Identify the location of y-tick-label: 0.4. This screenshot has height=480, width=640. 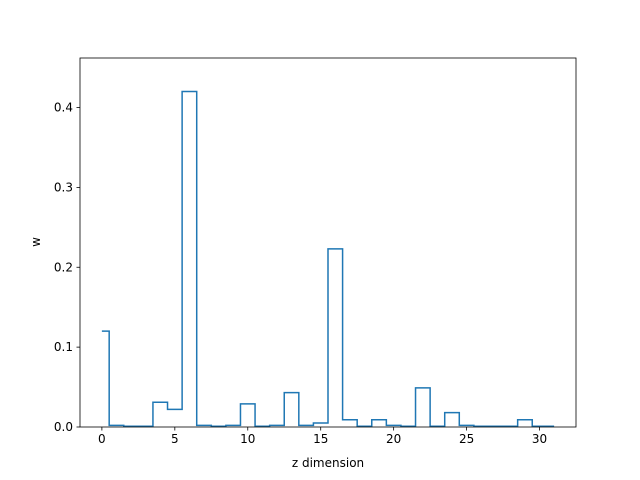
(63, 108).